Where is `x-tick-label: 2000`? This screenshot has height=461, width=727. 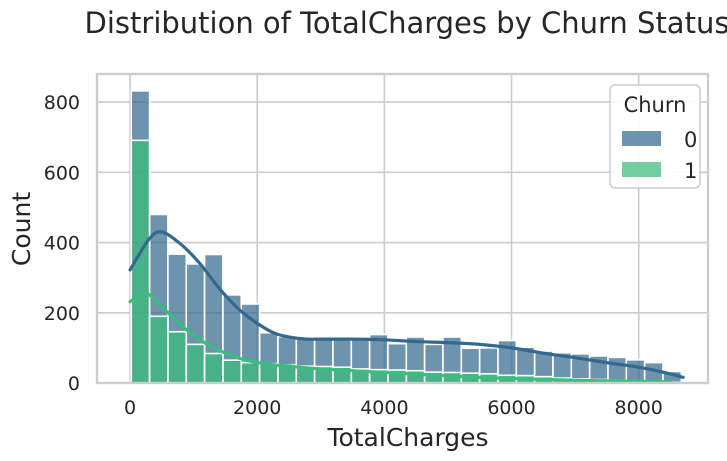
x-tick-label: 2000 is located at coordinates (257, 408).